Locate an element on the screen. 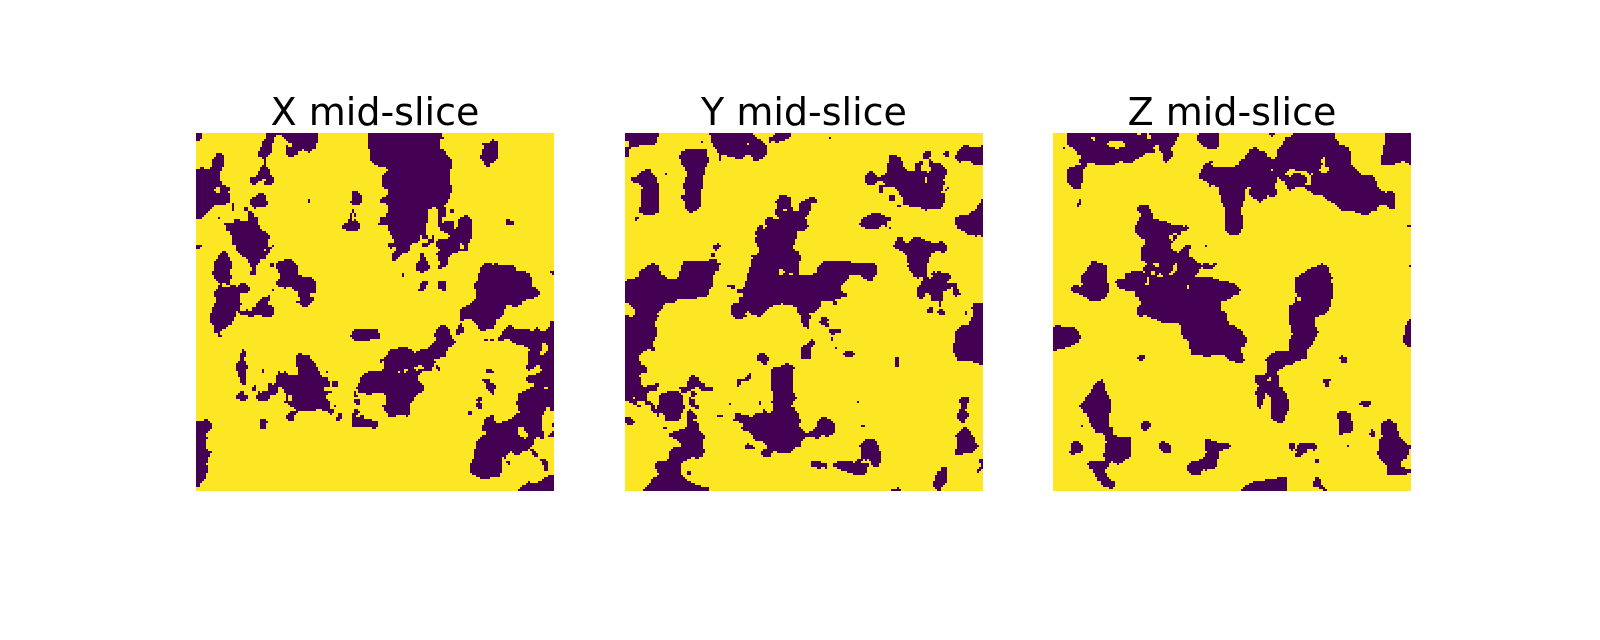 The width and height of the screenshot is (1600, 640). panel-title: Z mid-slice is located at coordinates (1232, 112).